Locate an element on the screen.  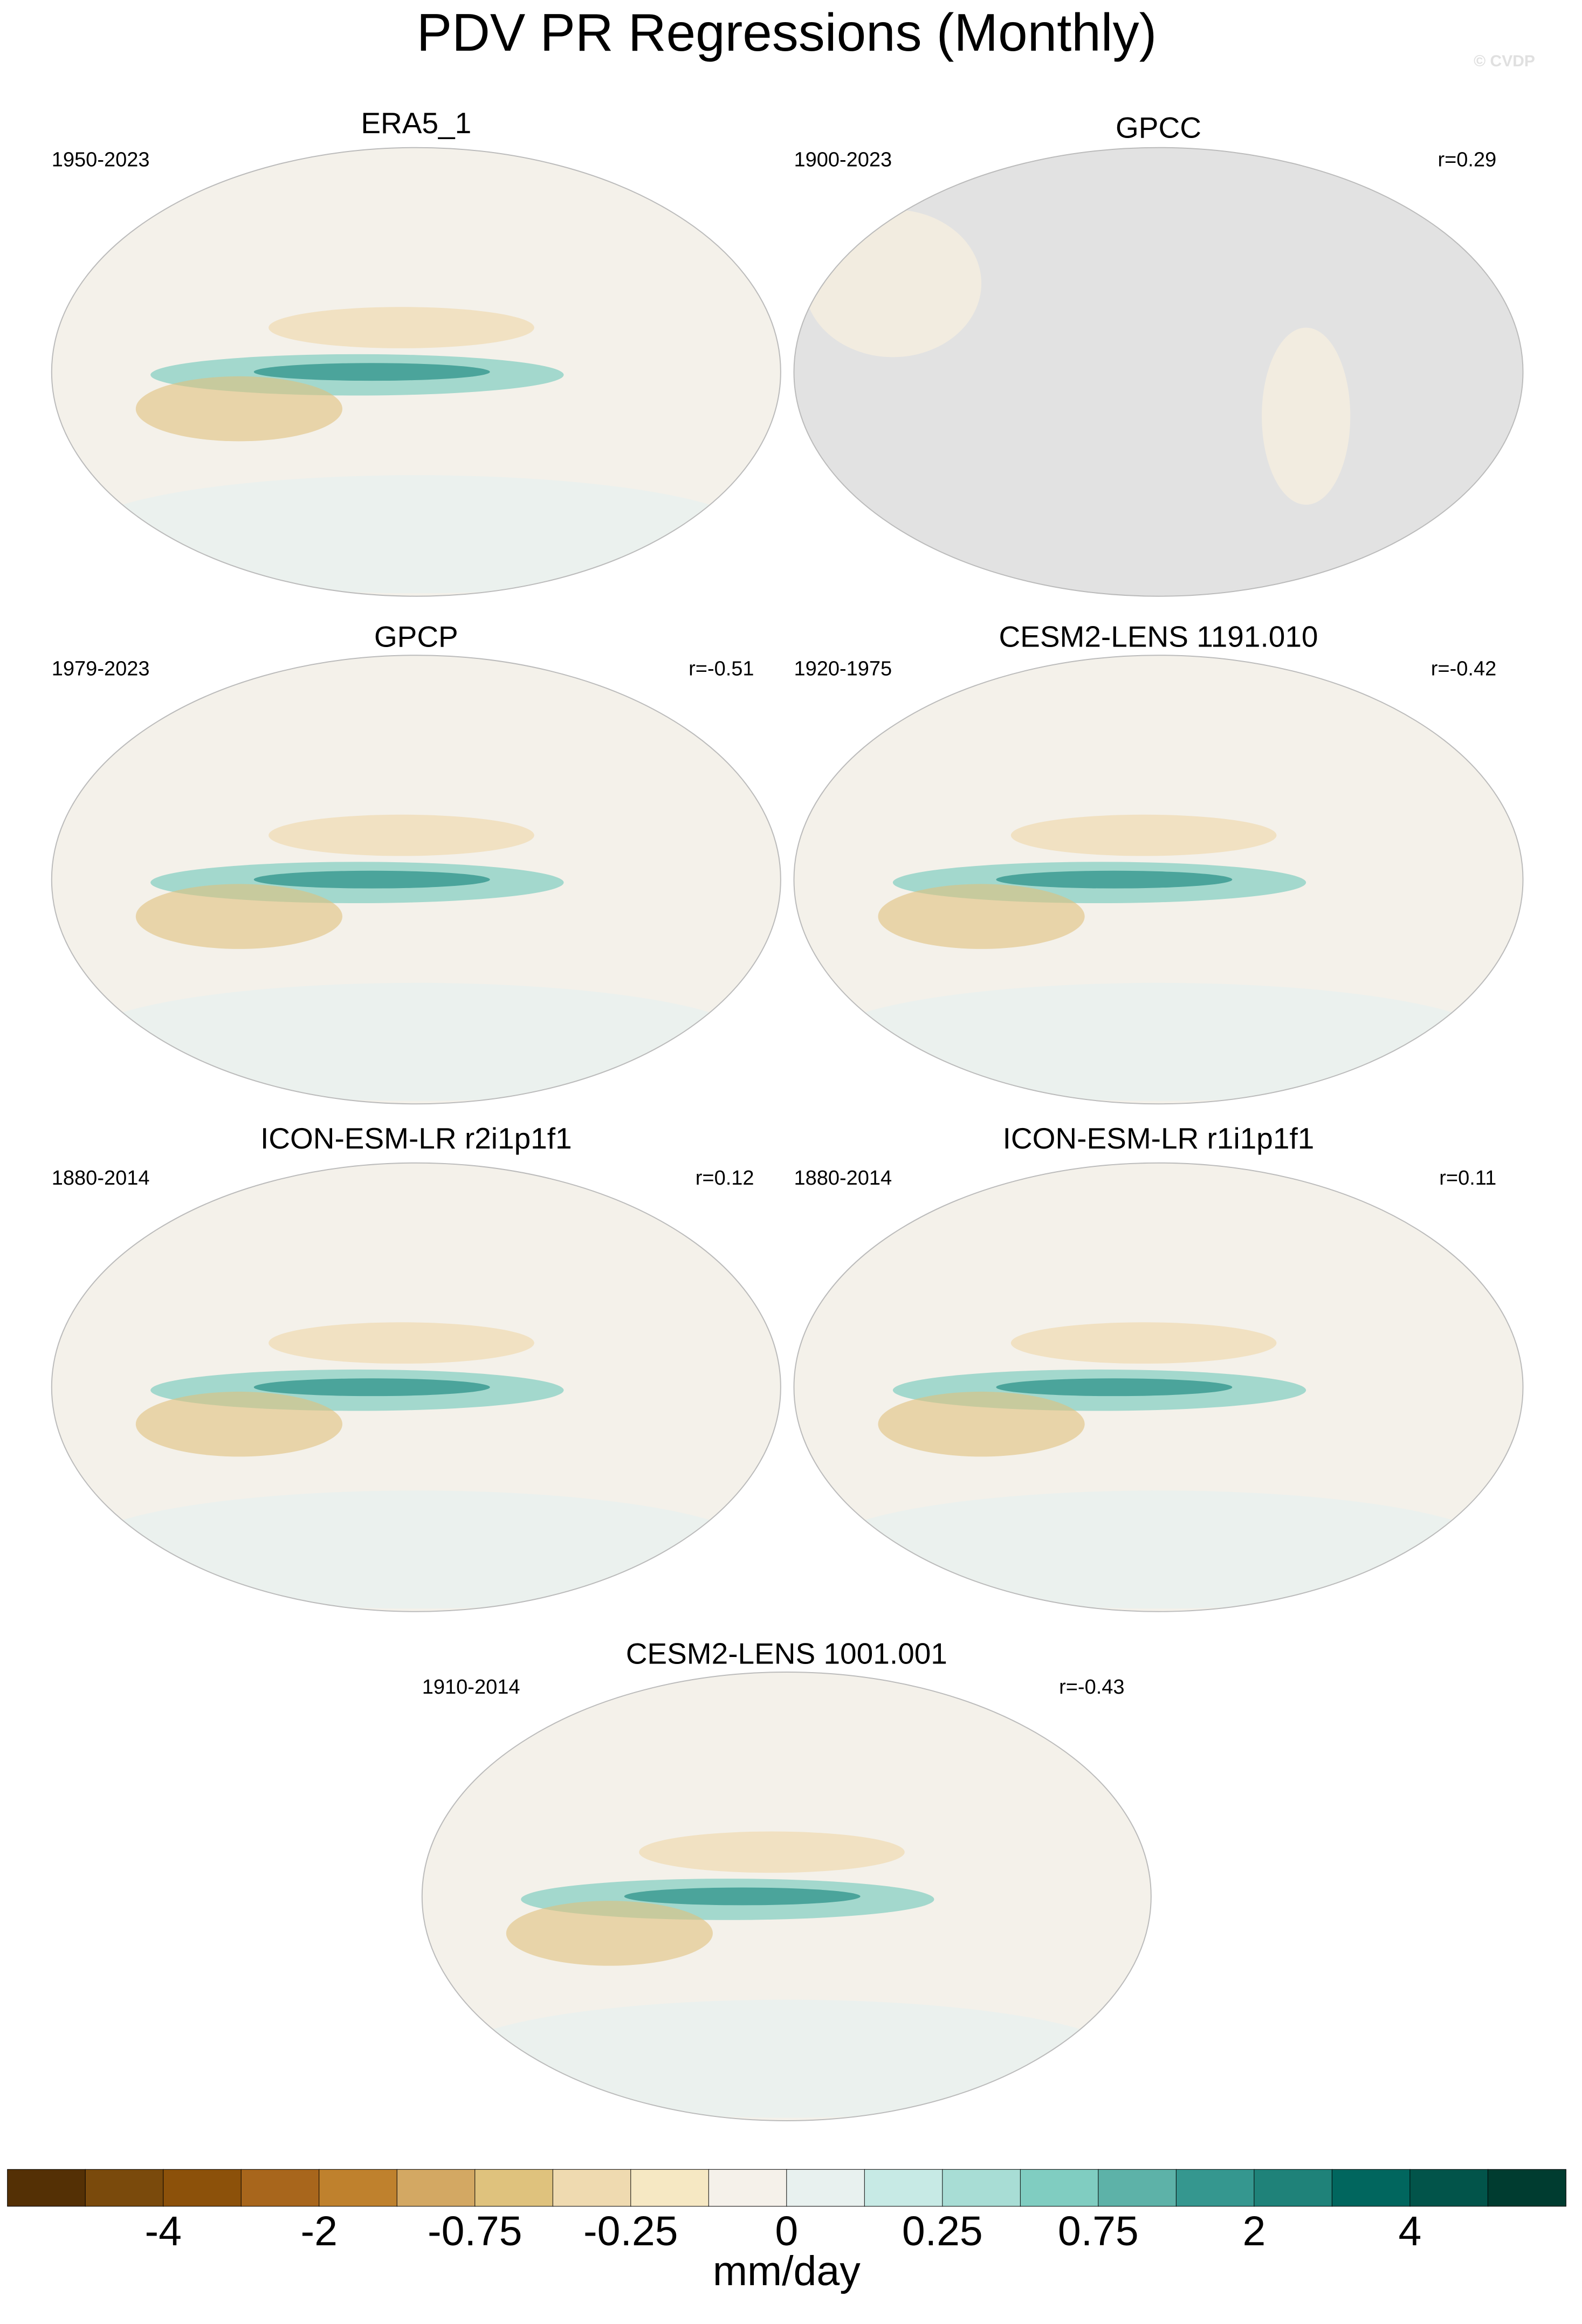
panel-r: r=0.29 is located at coordinates (1466, 159).